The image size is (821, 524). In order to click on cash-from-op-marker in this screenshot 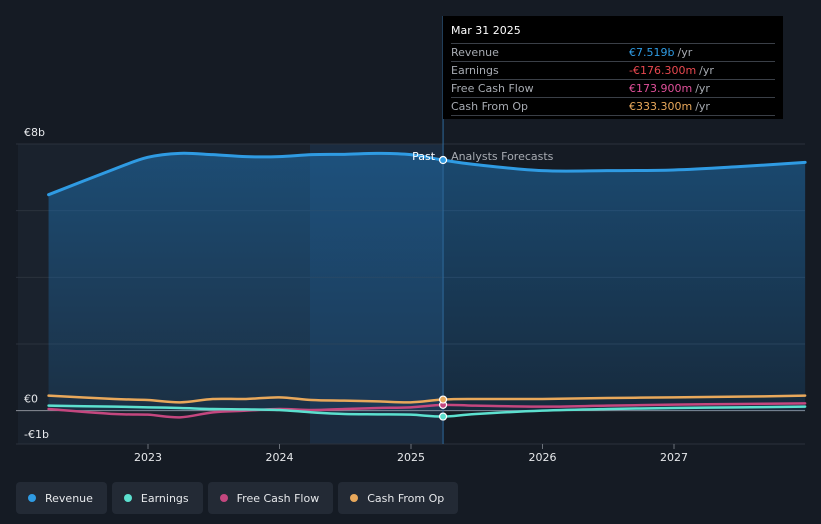, I will do `click(443, 399)`.